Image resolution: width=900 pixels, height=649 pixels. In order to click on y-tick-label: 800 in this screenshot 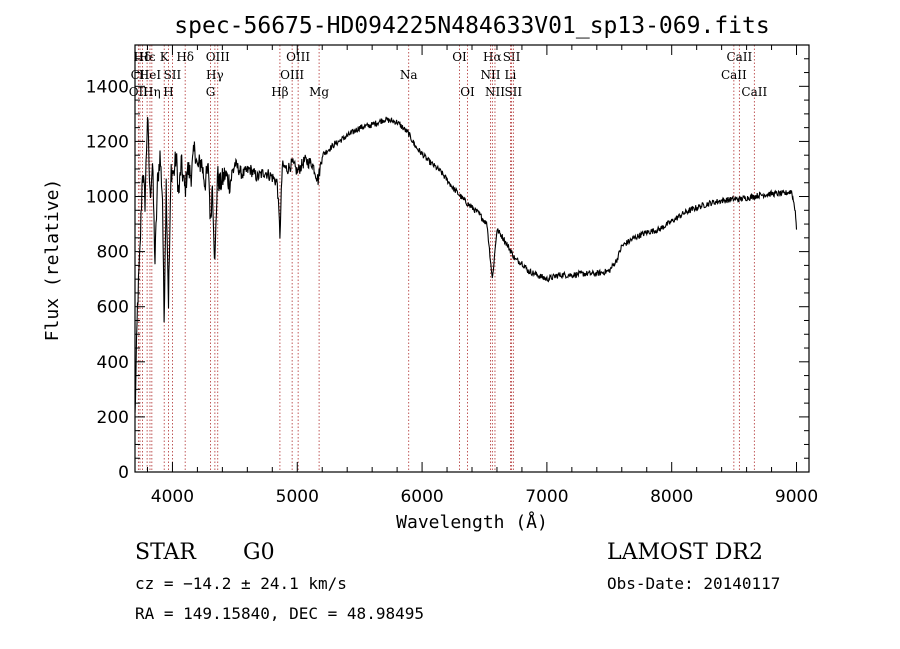, I will do `click(113, 253)`.